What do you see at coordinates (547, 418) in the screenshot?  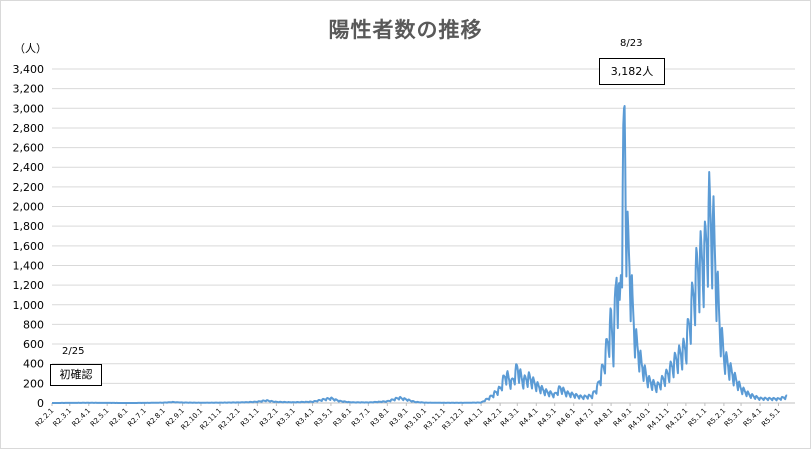 I see `x-tick-label: R4.5.1` at bounding box center [547, 418].